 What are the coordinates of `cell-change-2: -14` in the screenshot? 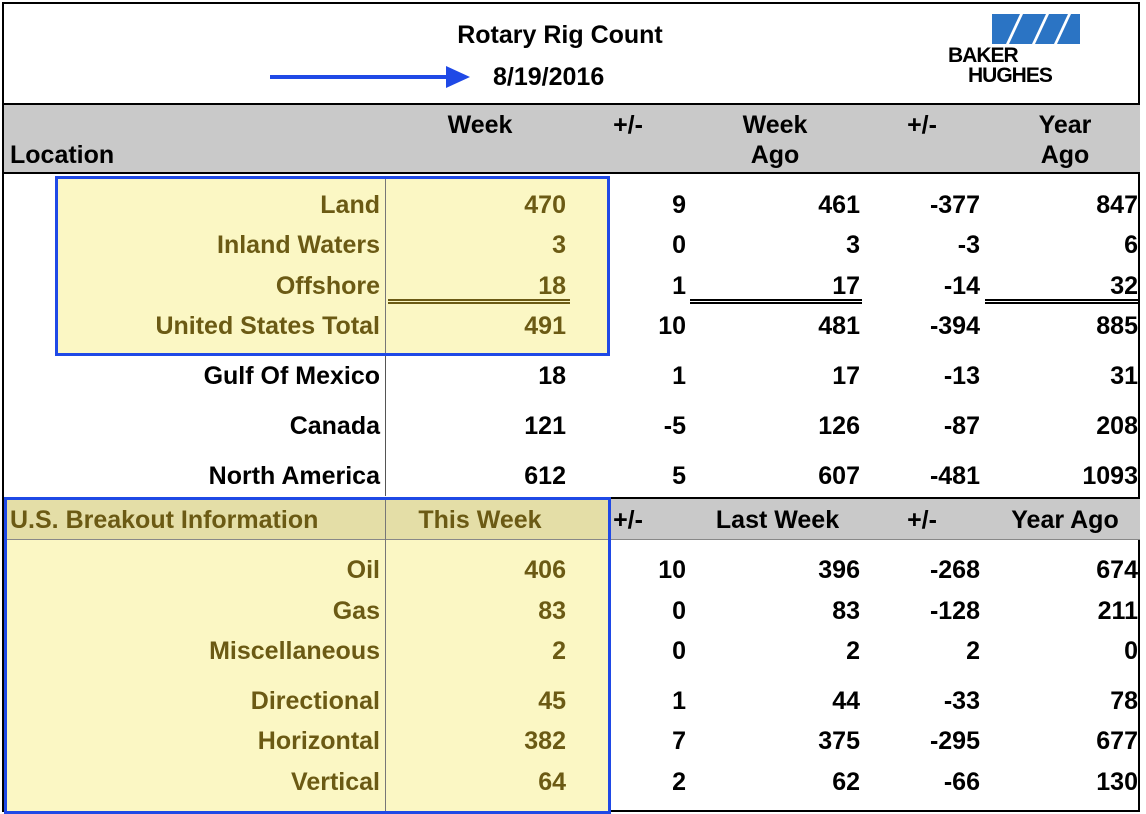 It's located at (961, 286).